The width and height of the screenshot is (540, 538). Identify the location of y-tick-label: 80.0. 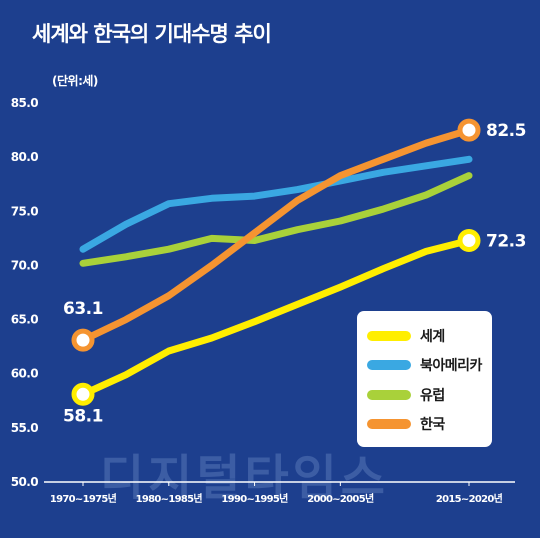
(24, 157).